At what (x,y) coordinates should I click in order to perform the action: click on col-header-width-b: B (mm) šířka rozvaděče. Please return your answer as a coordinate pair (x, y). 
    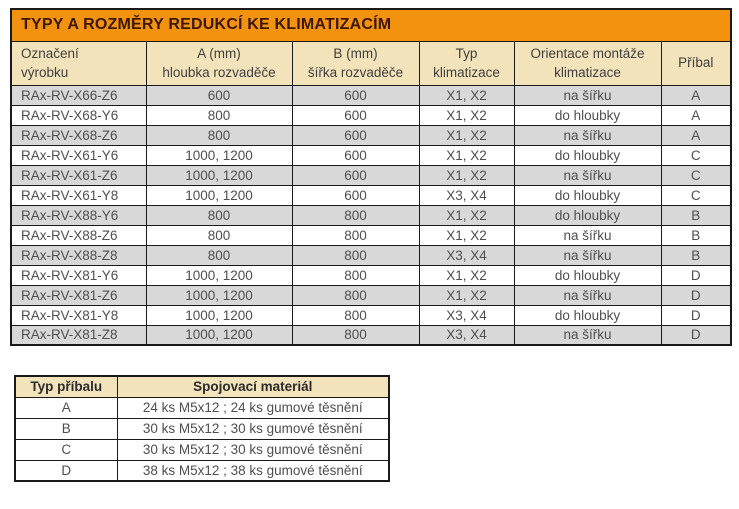
    Looking at the image, I should click on (355, 63).